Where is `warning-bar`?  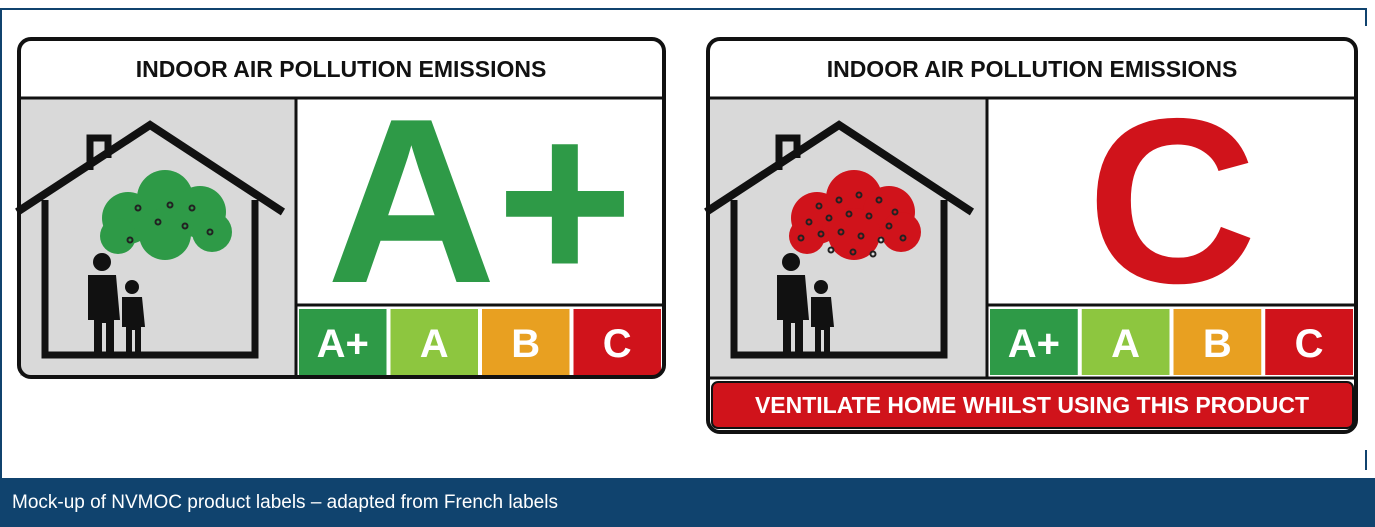
warning-bar is located at coordinates (1032, 405).